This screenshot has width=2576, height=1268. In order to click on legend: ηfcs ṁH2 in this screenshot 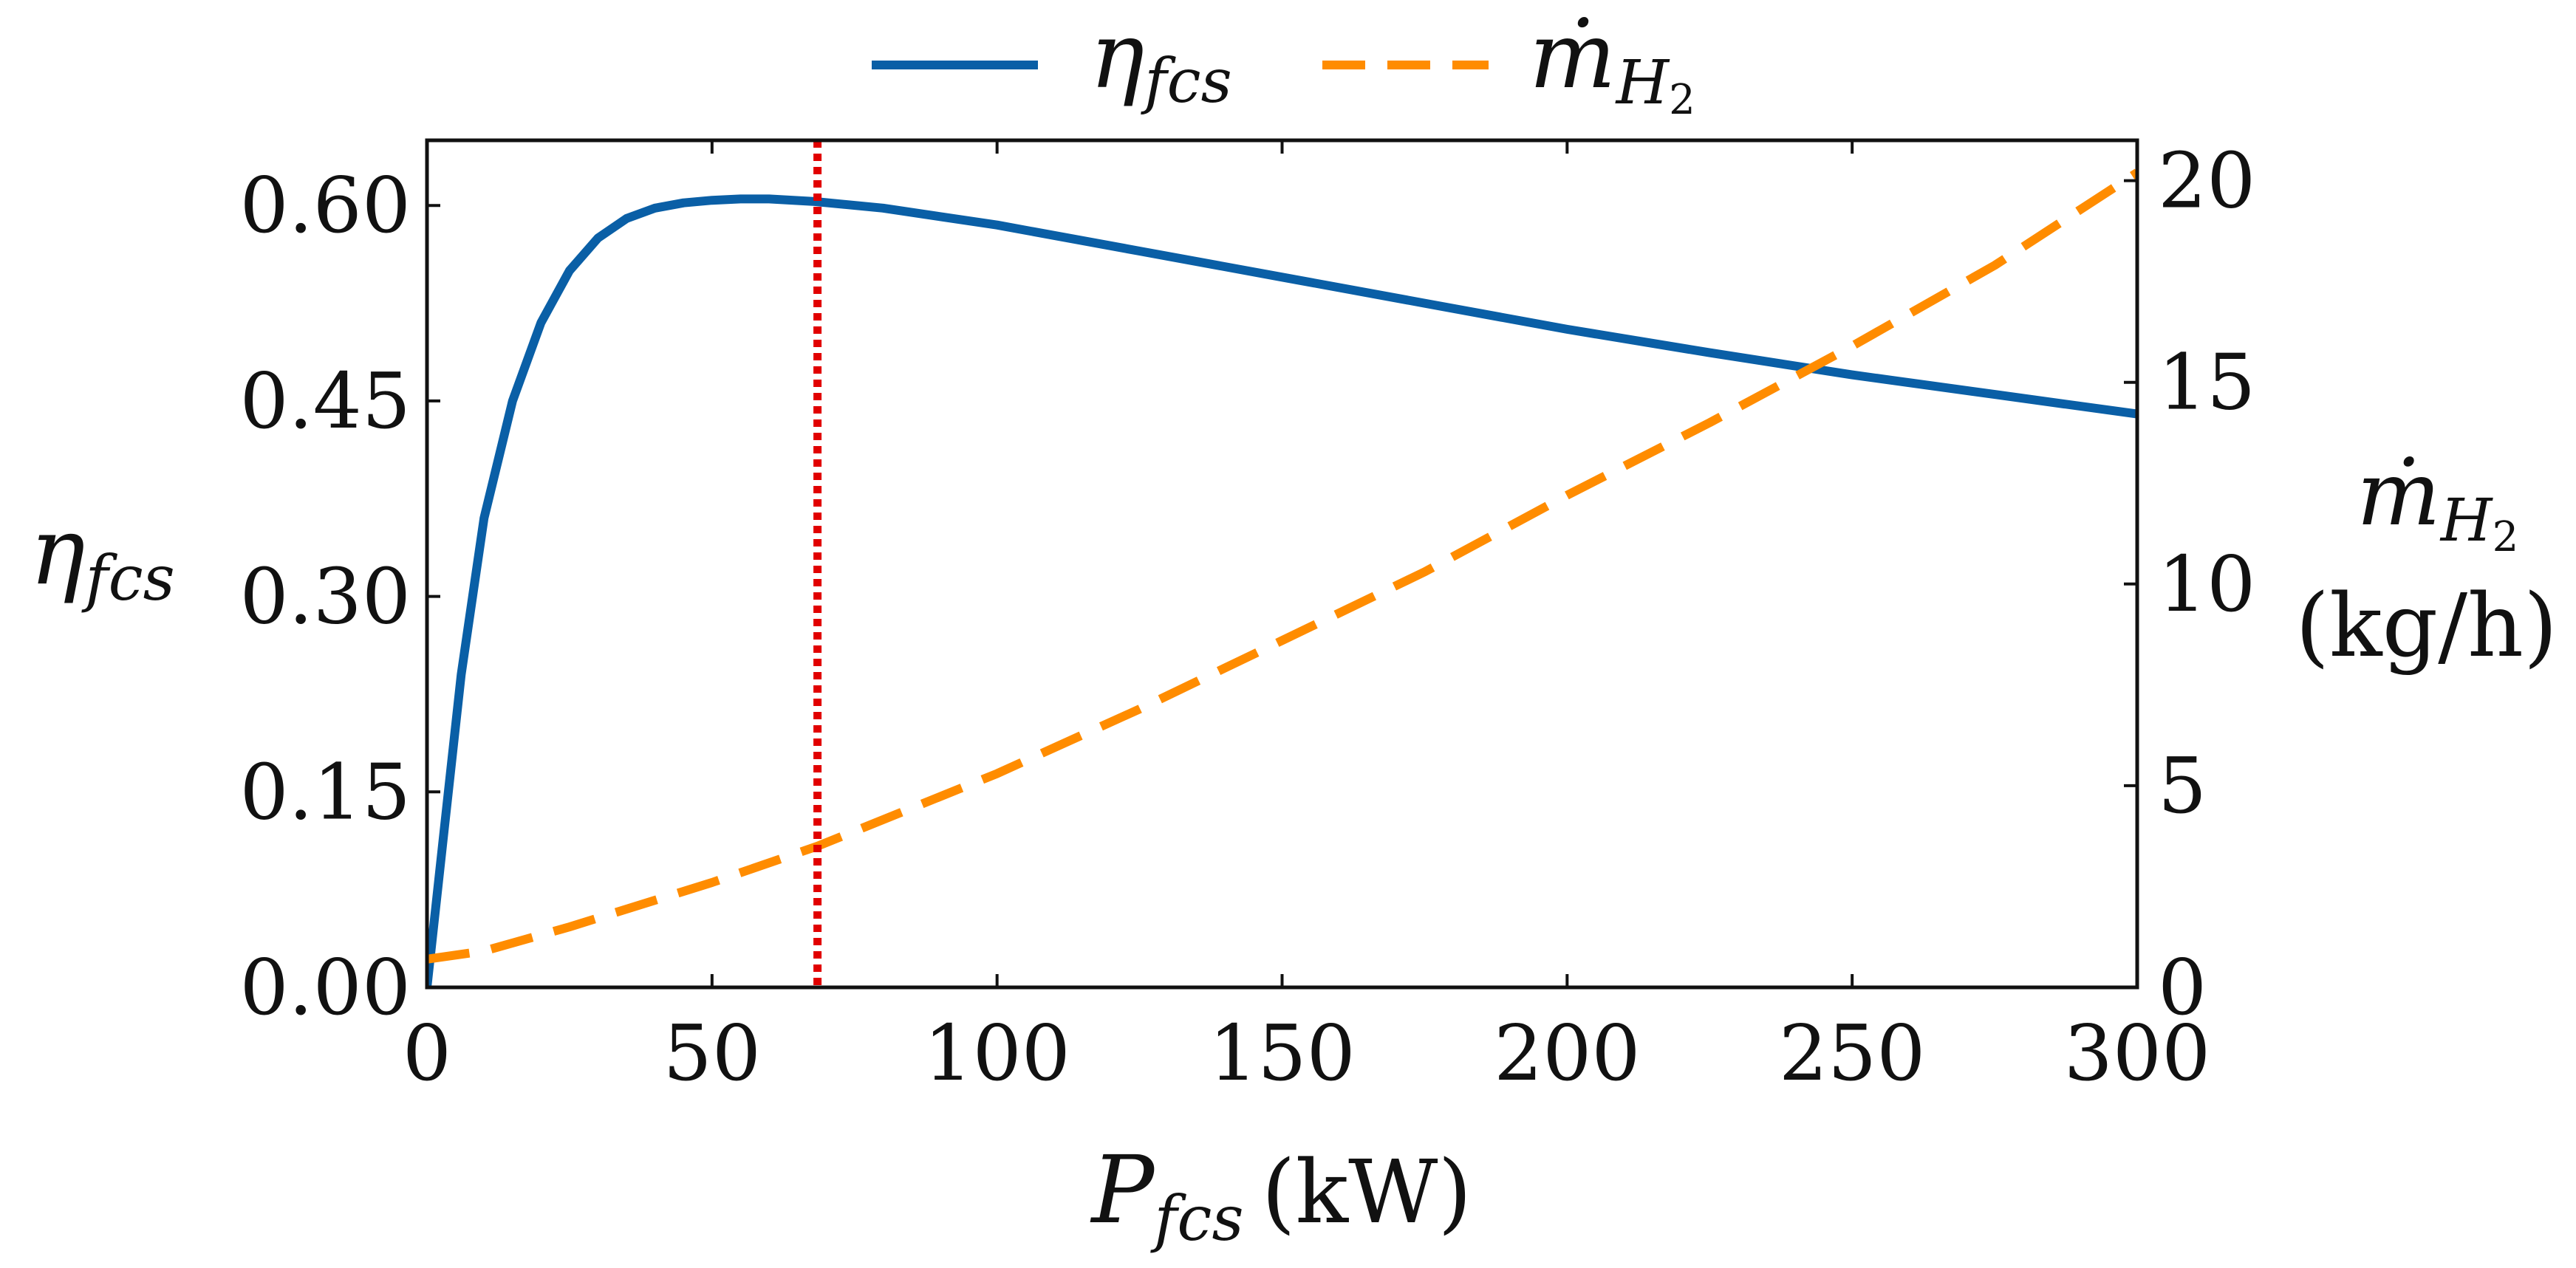, I will do `click(1283, 64)`.